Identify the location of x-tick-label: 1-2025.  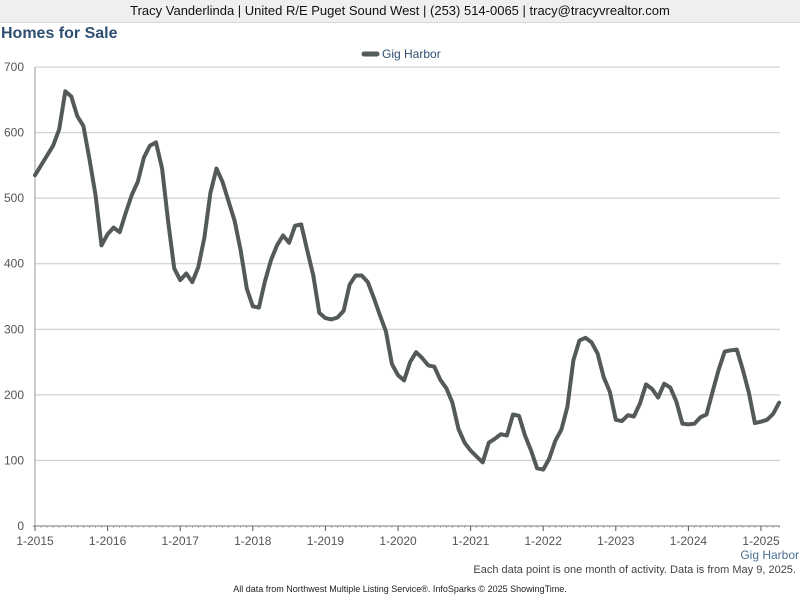
(761, 541).